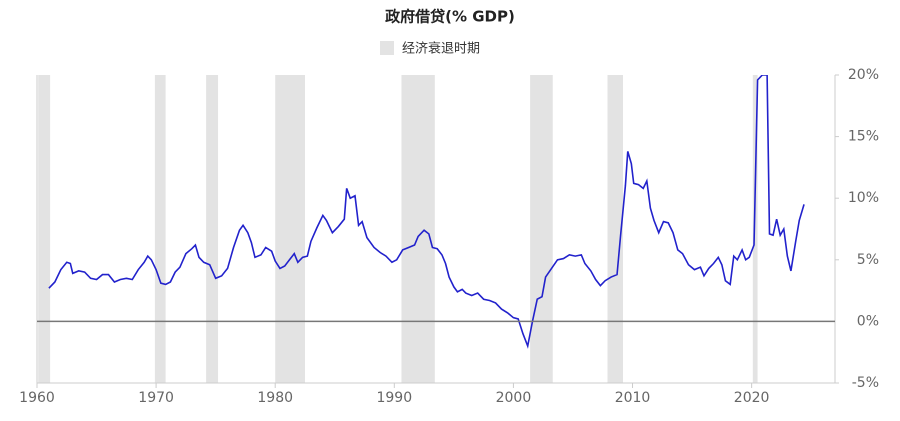 The height and width of the screenshot is (421, 900). I want to click on x-tick-label: 1980, so click(275, 398).